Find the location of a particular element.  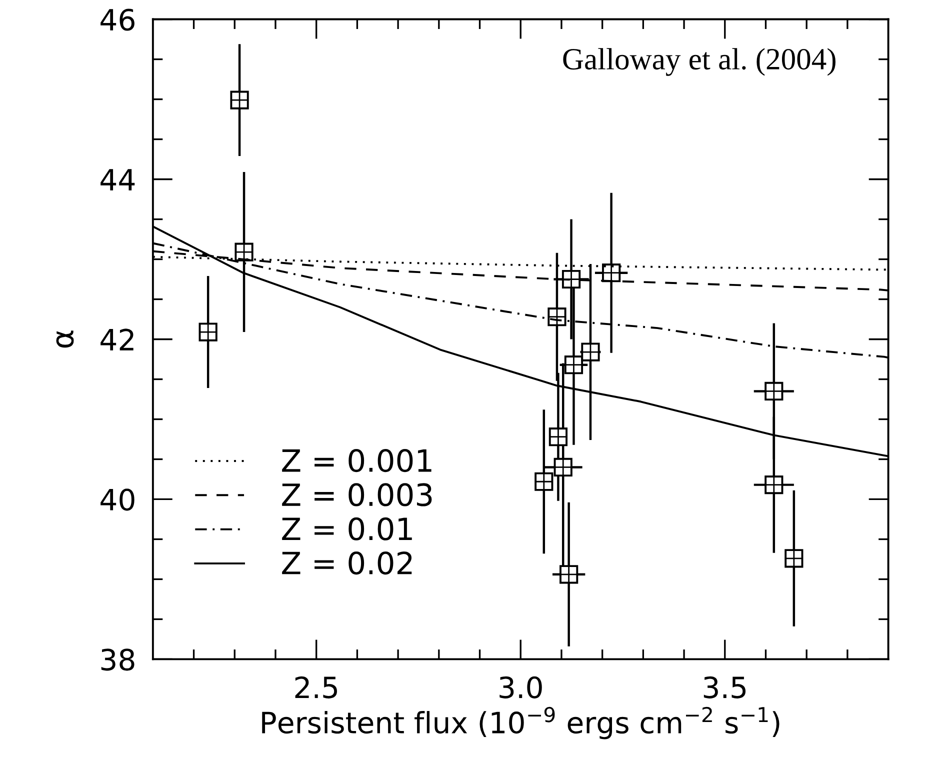

legend-label: Z = 0.001 is located at coordinates (357, 460).